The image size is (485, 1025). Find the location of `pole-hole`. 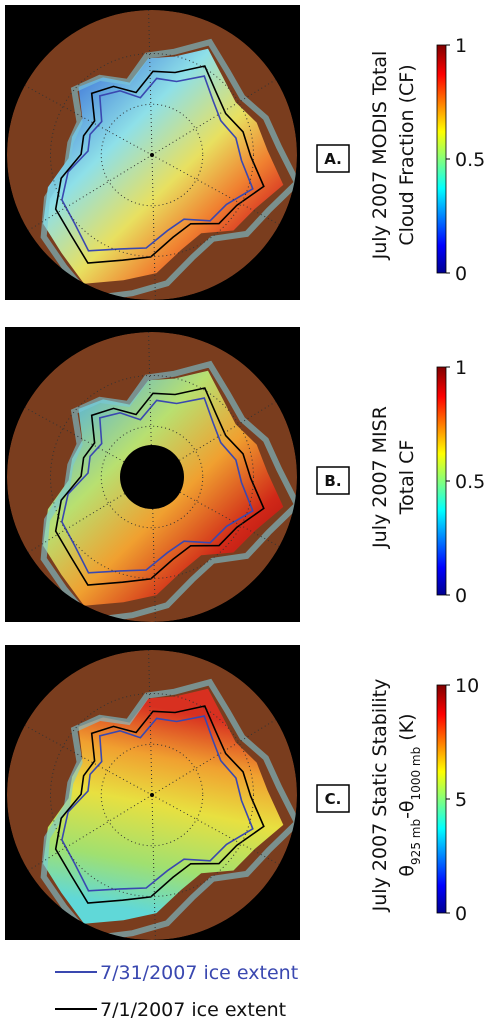

pole-hole is located at coordinates (152, 477).